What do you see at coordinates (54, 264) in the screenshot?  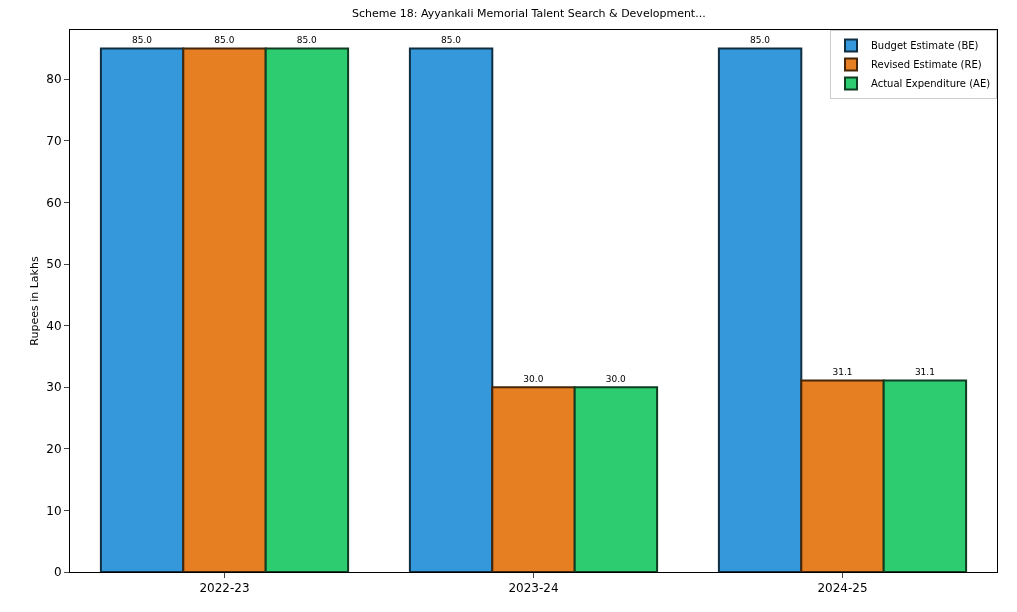 I see `y-tick-label: 50` at bounding box center [54, 264].